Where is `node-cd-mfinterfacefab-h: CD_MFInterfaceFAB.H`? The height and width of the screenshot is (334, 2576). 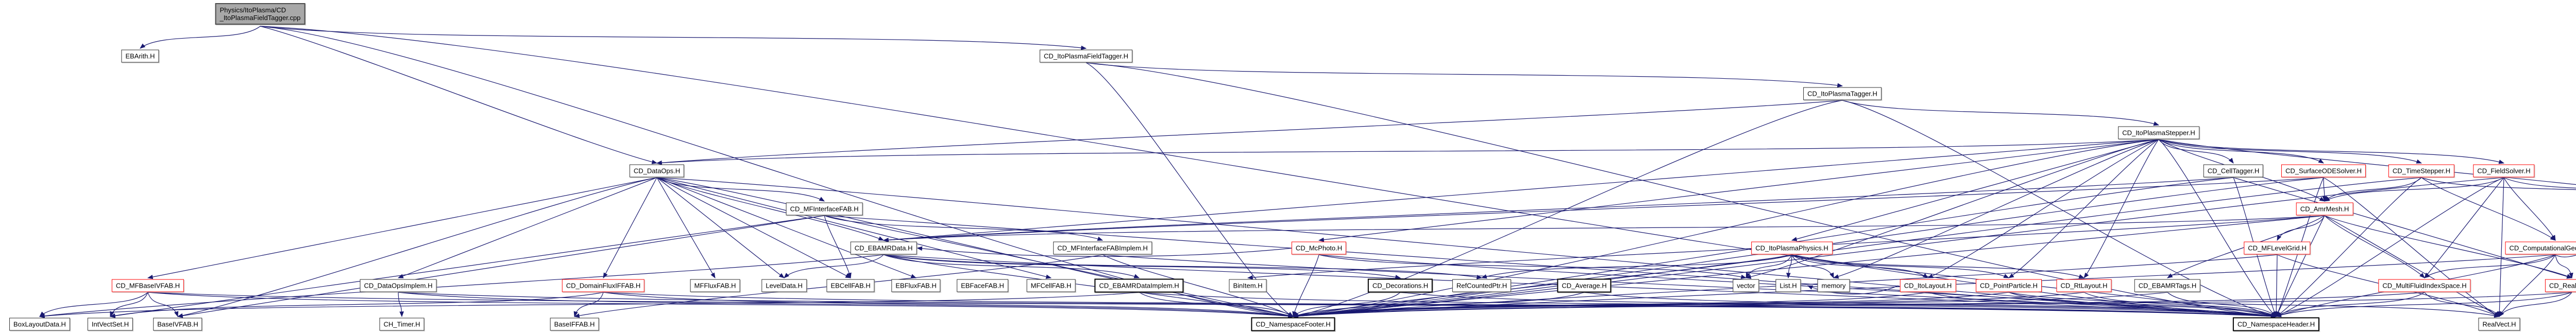 node-cd-mfinterfacefab-h: CD_MFInterfaceFAB.H is located at coordinates (824, 209).